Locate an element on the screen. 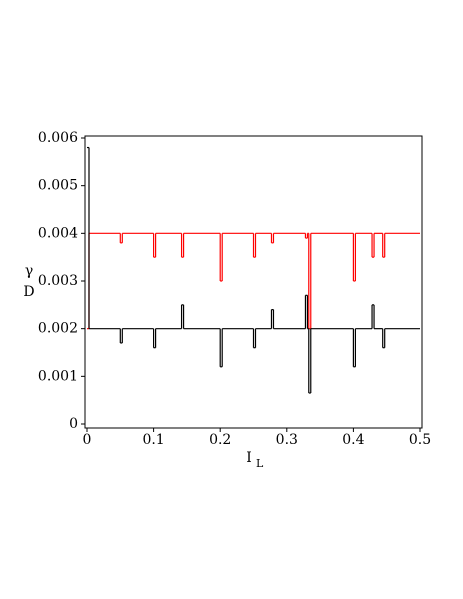  x-tick-label: 0.5 is located at coordinates (420, 440).